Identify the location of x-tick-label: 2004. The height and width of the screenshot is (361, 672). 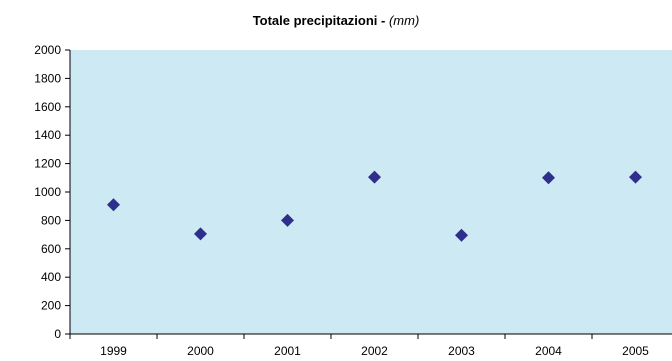
(548, 351).